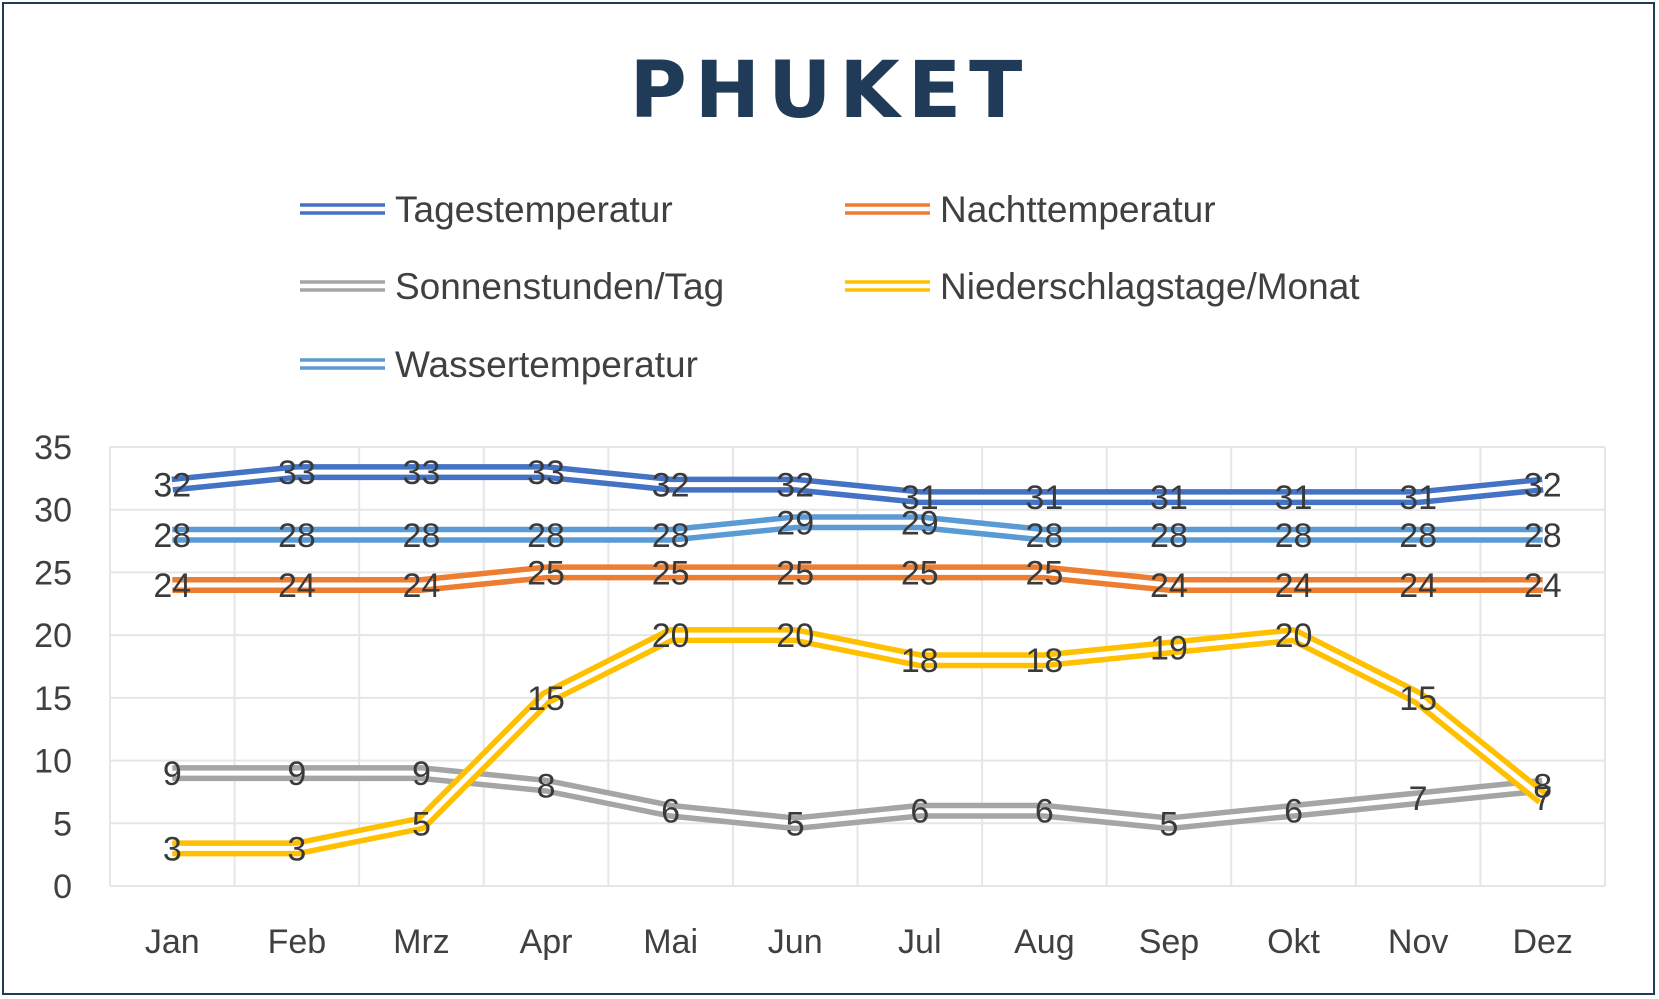 Image resolution: width=1659 pixels, height=999 pixels. What do you see at coordinates (53, 448) in the screenshot?
I see `y-tick-label: 35` at bounding box center [53, 448].